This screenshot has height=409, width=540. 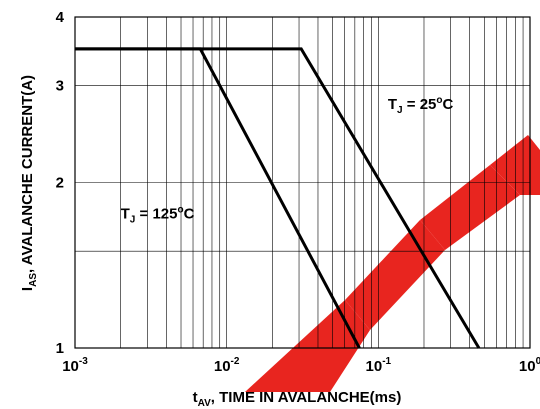 What do you see at coordinates (297, 399) in the screenshot?
I see `x-axis-label: tAV, TIME IN AVALANCHE(ms)` at bounding box center [297, 399].